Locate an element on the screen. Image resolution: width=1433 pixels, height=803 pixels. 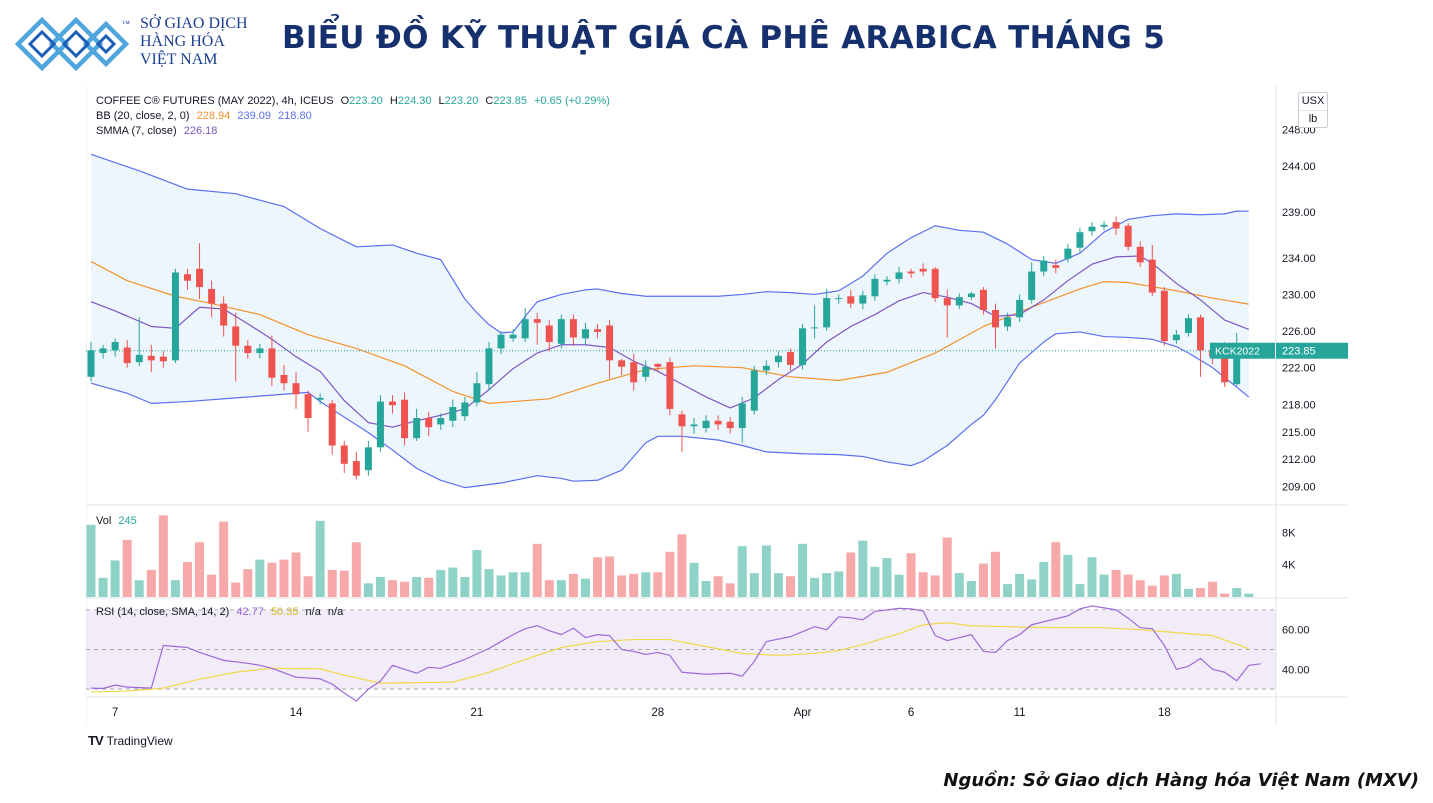
legend-rsi-label: RSI (14, close, SMA, 14, 2) is located at coordinates (163, 612).